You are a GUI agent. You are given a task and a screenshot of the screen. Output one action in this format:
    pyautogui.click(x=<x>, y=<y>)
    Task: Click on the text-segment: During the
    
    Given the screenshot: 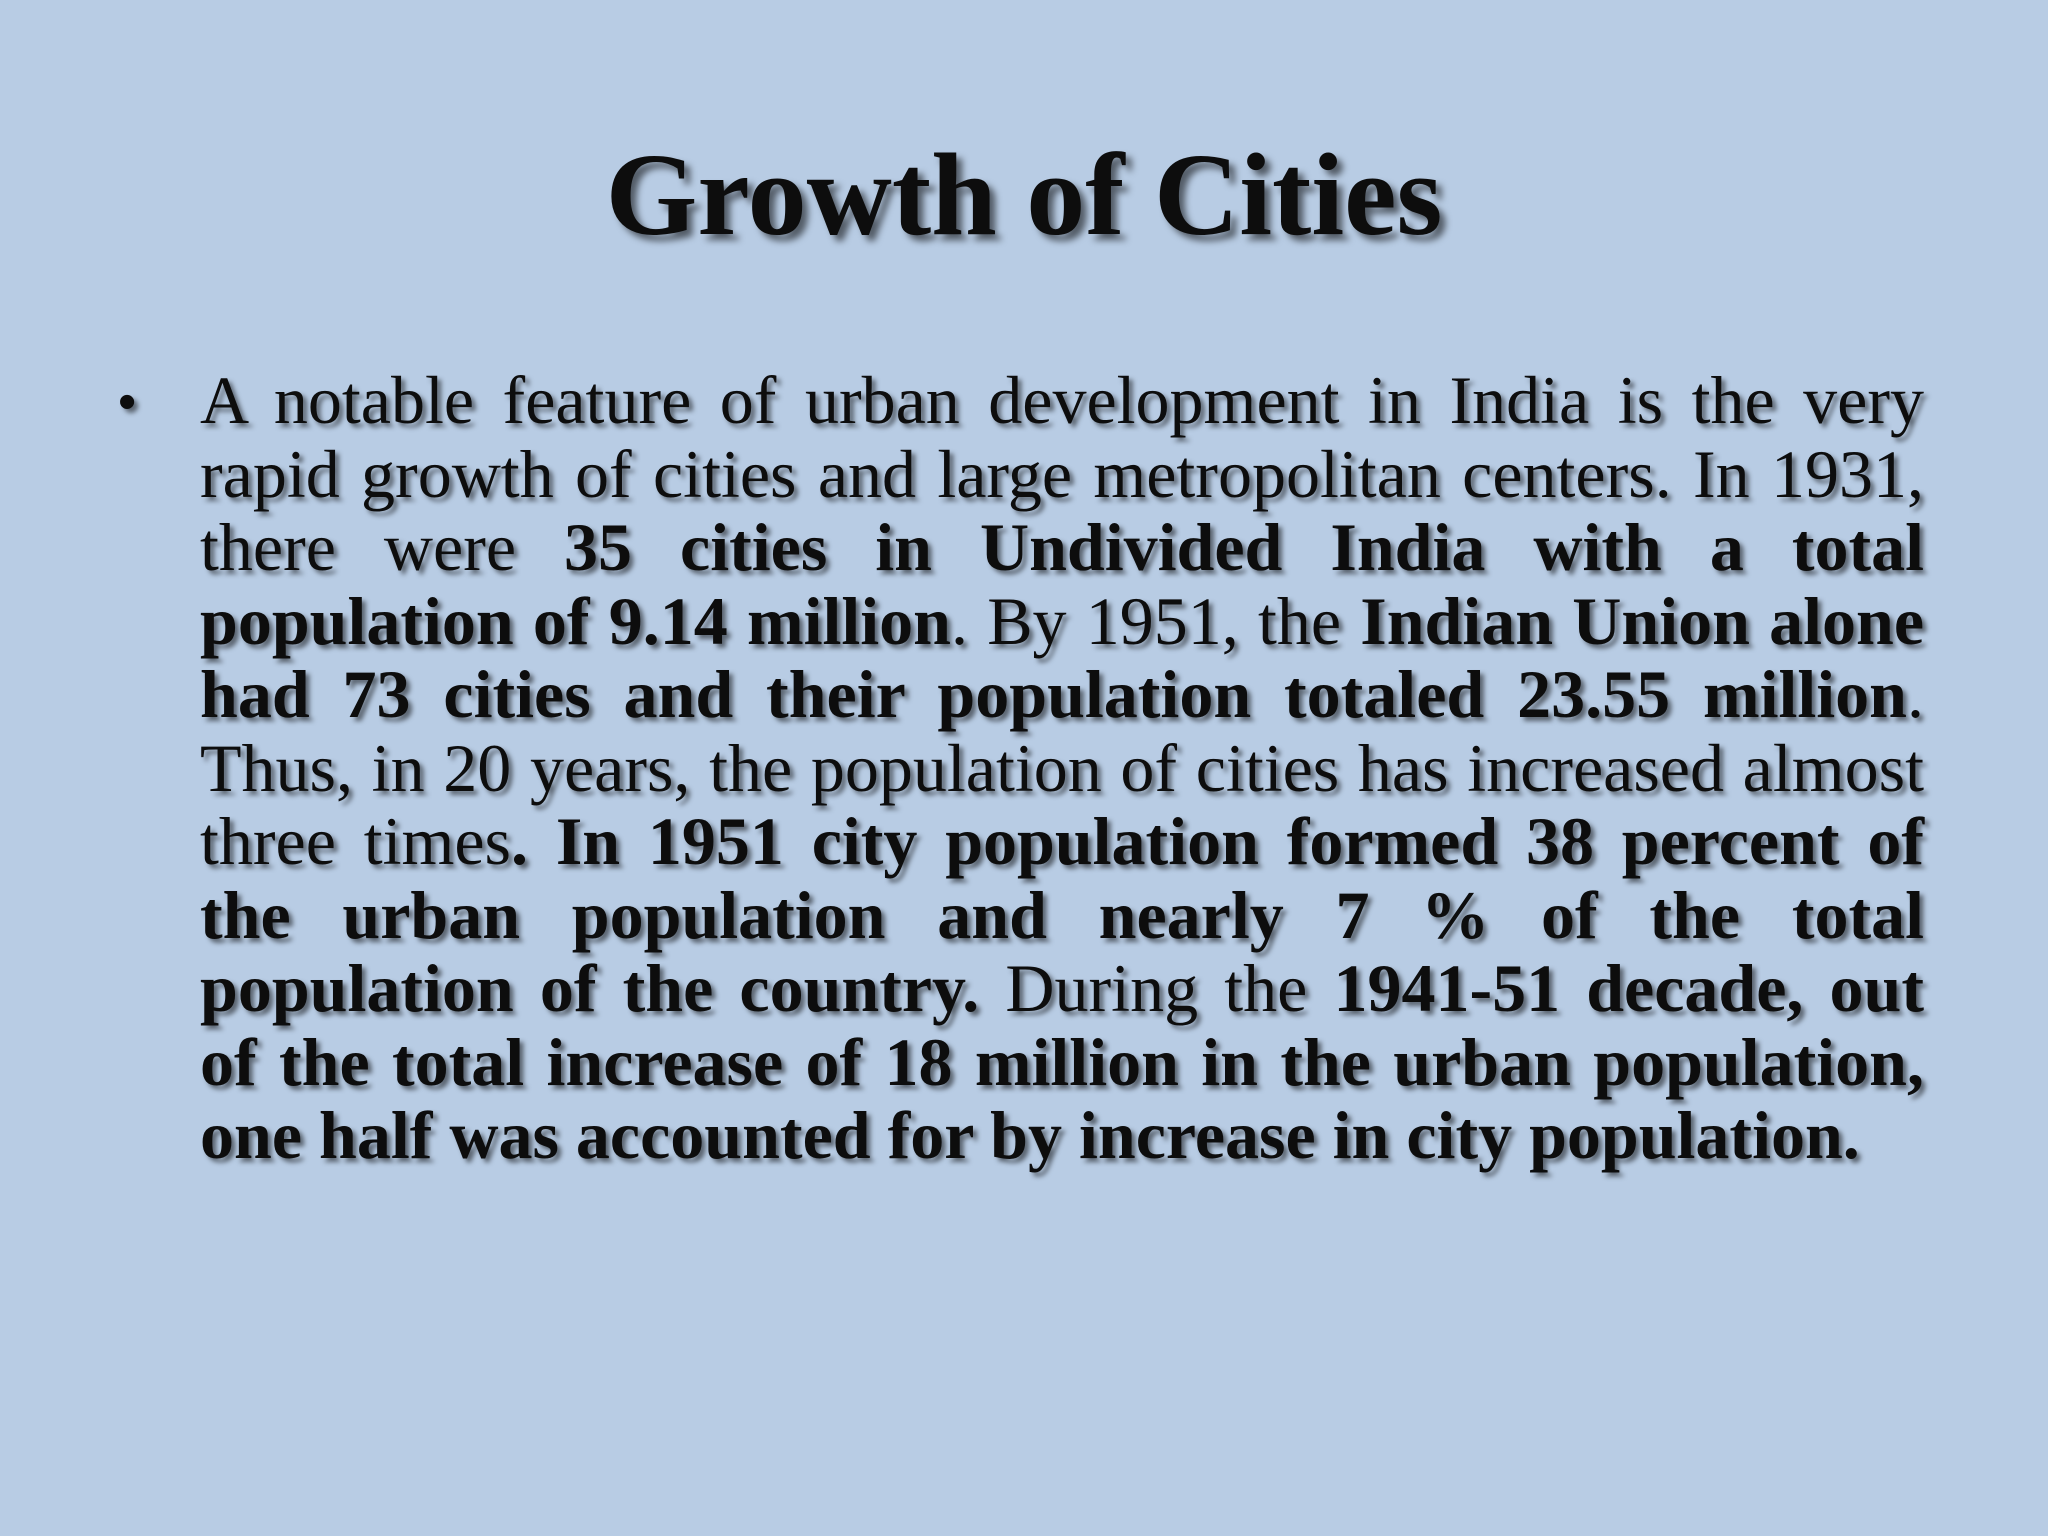 What is the action you would take?
    pyautogui.click(x=1156, y=988)
    